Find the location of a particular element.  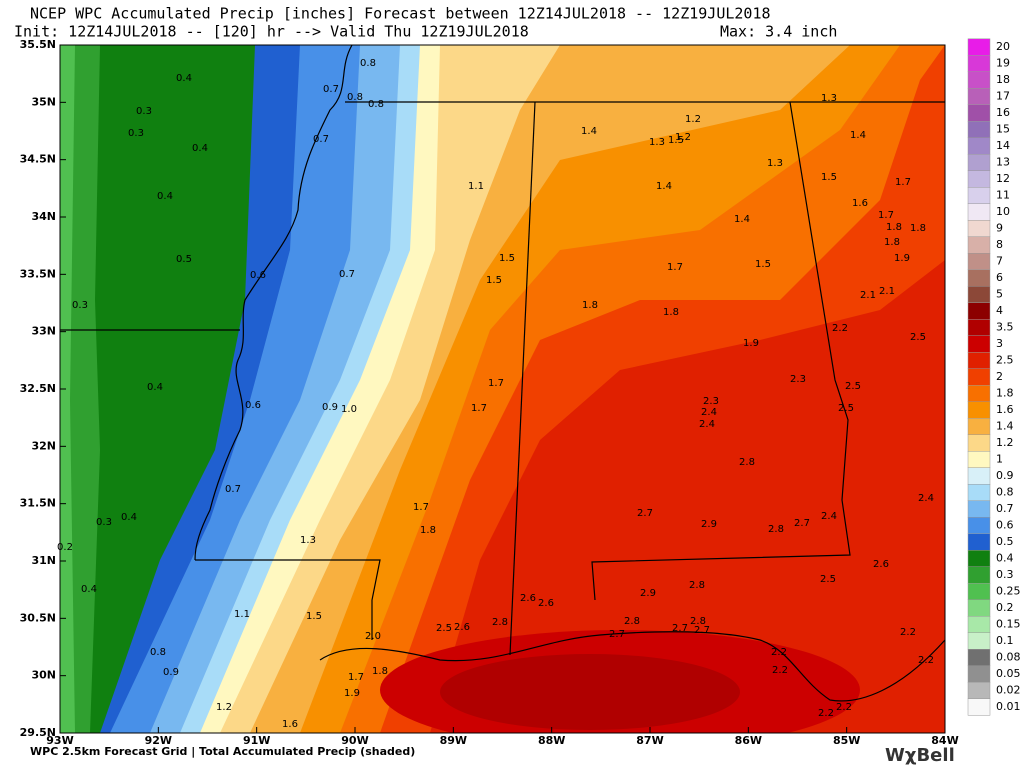

colorbar-label: 0.5 is located at coordinates (1005, 541).